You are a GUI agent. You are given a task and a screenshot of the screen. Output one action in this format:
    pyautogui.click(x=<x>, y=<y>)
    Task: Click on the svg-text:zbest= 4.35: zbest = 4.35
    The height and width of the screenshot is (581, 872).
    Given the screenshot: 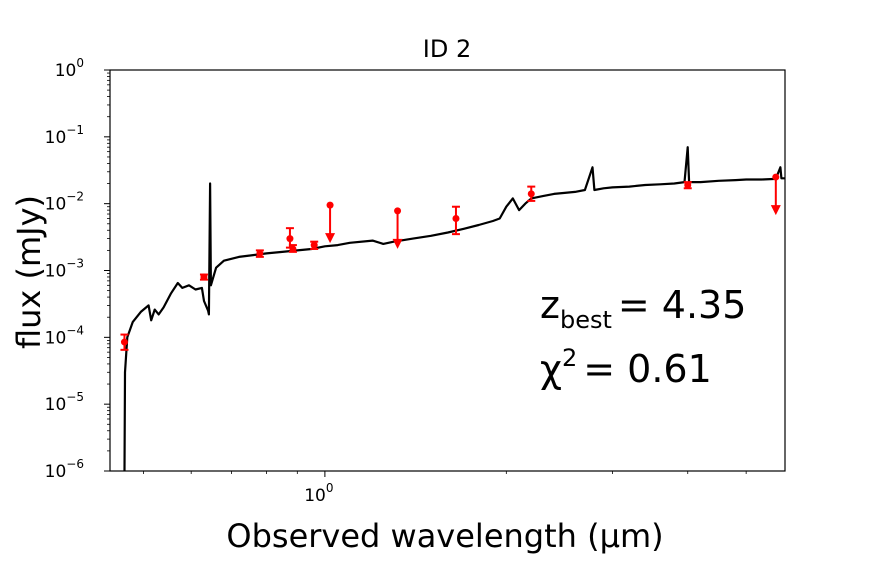 What is the action you would take?
    pyautogui.click(x=643, y=308)
    